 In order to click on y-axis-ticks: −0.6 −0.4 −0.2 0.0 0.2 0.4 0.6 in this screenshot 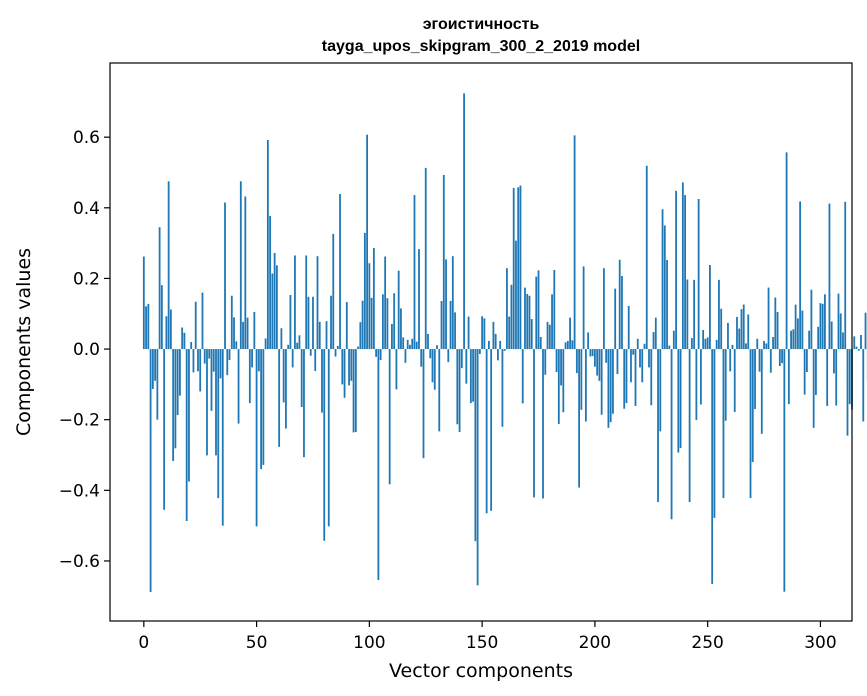, I will do `click(84, 350)`.